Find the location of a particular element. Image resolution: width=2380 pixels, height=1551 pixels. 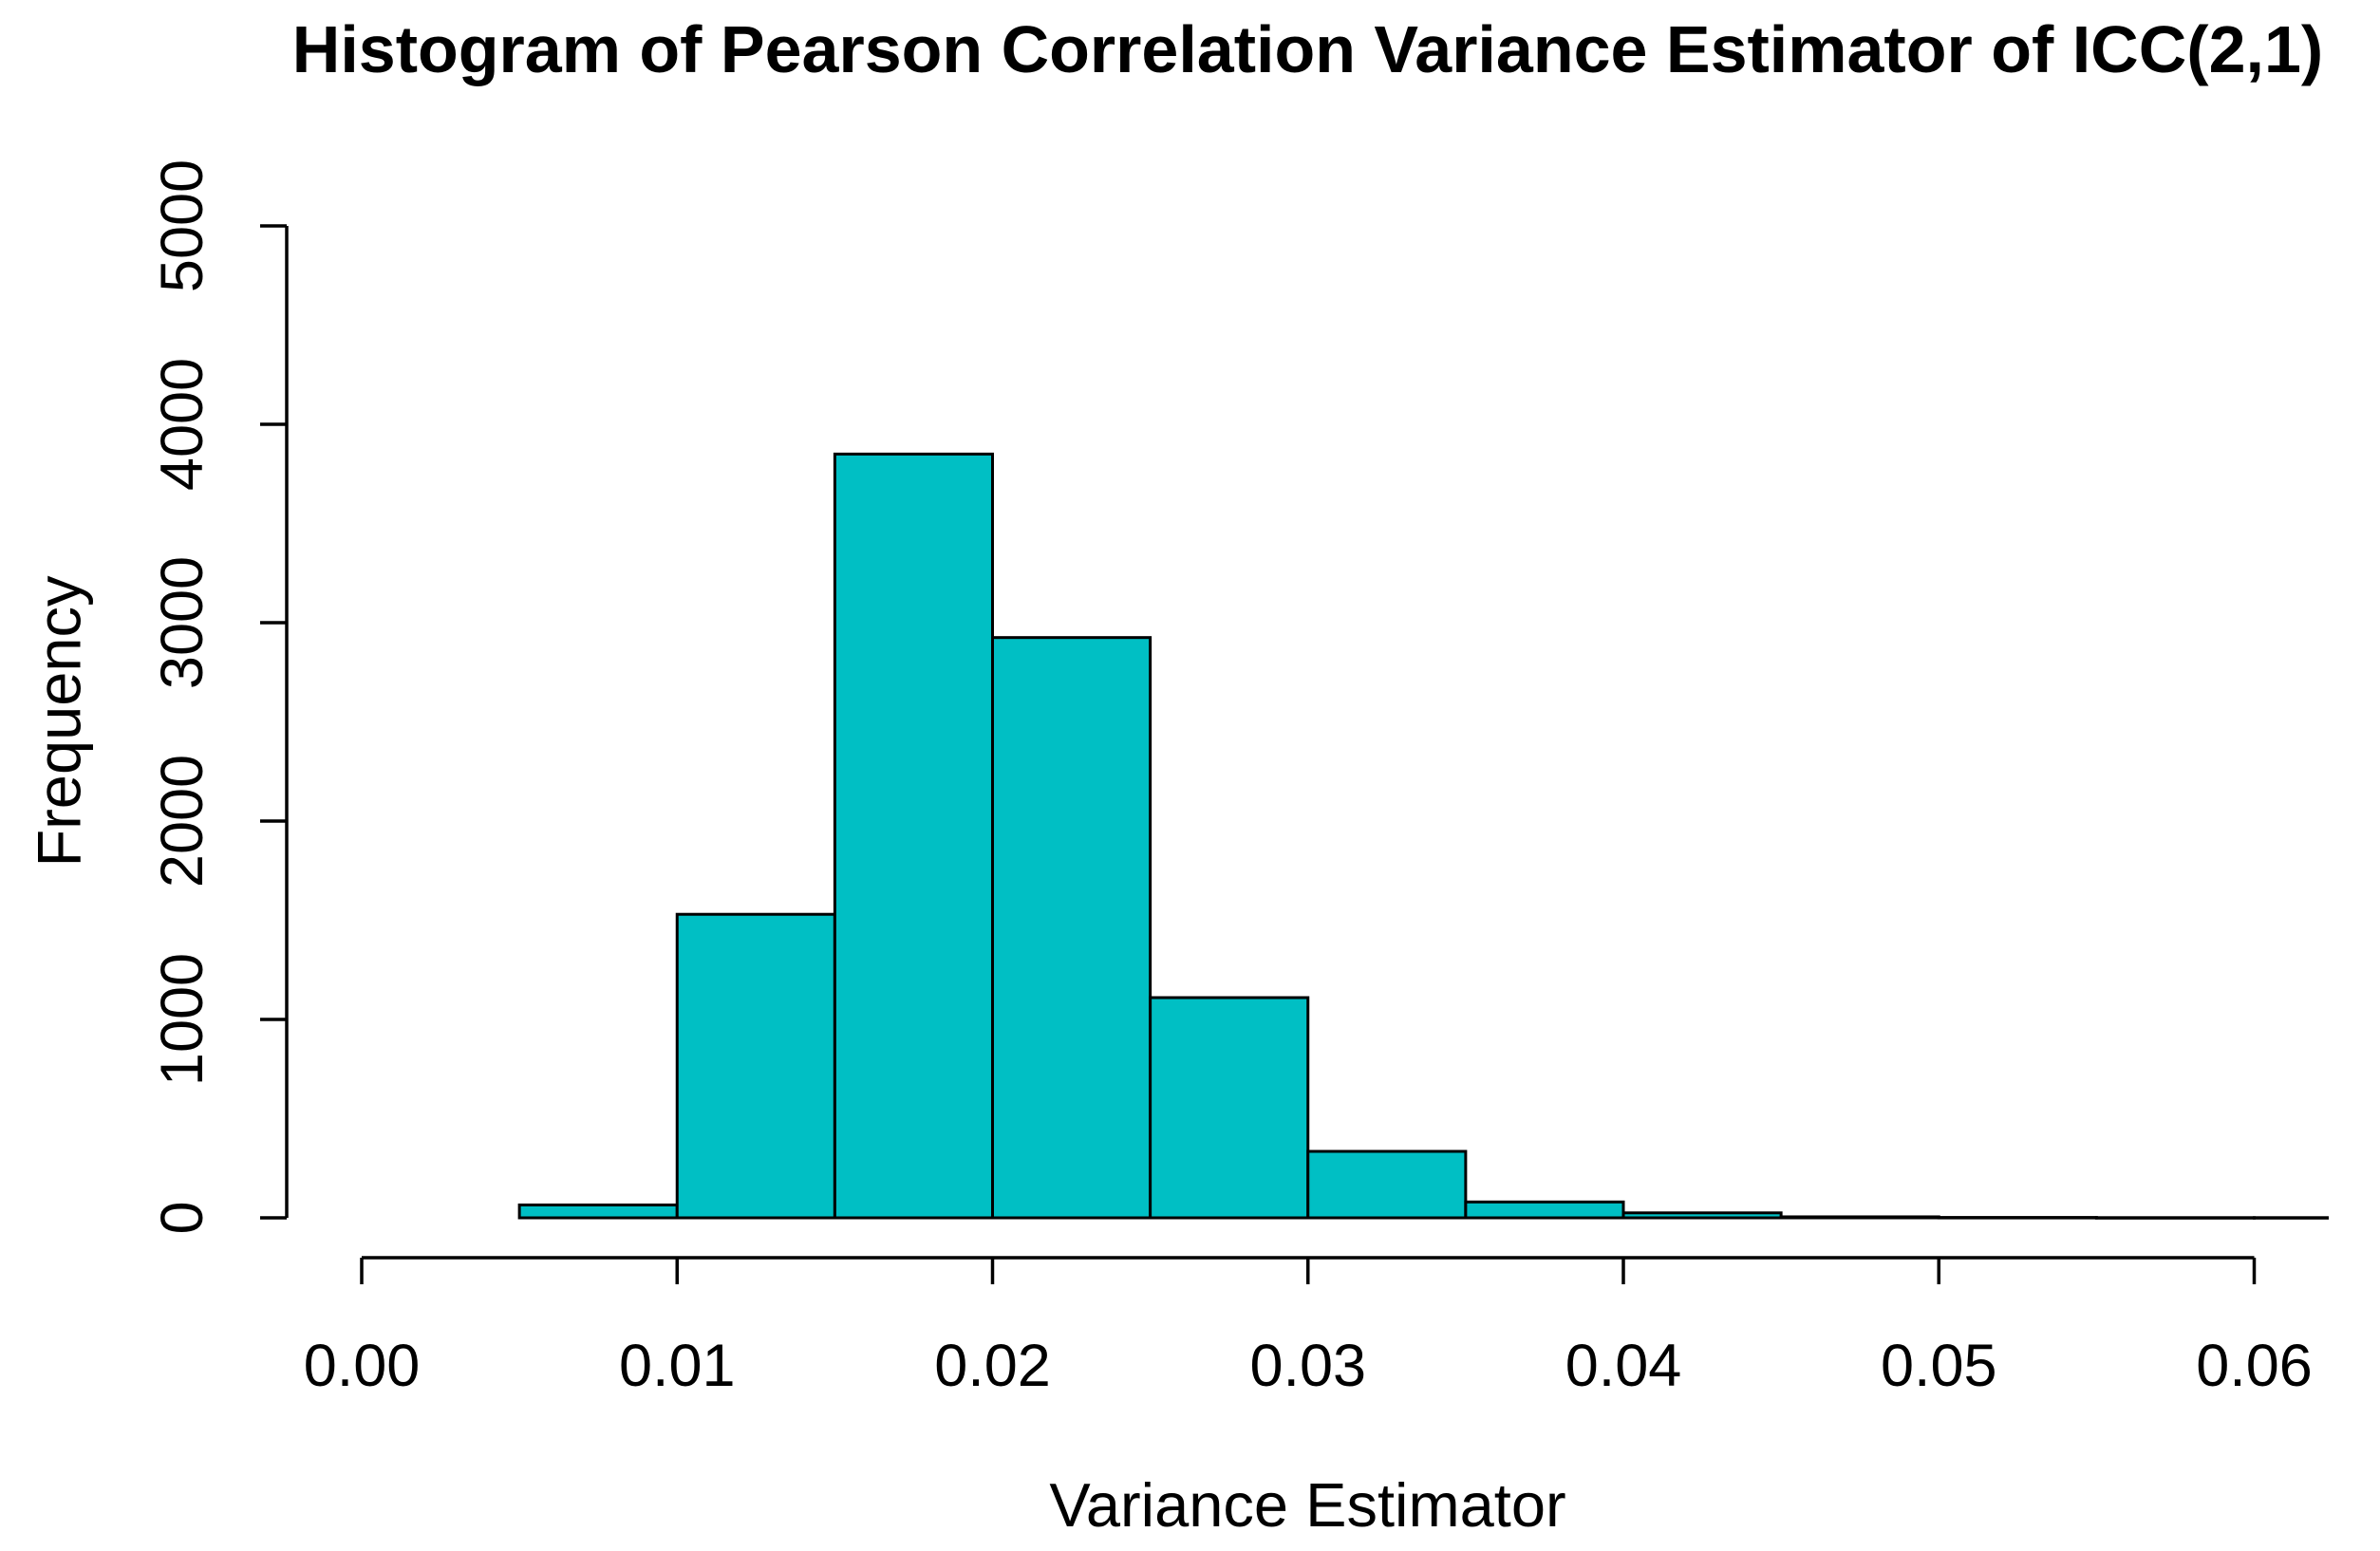

x-tick-label: 0.02 is located at coordinates (993, 1366).